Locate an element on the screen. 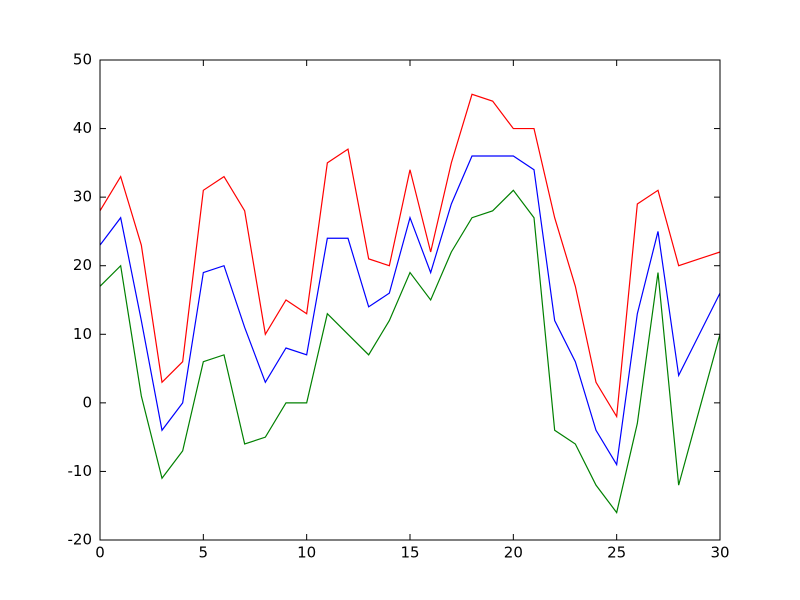  x-tick-label: 5 is located at coordinates (204, 553).